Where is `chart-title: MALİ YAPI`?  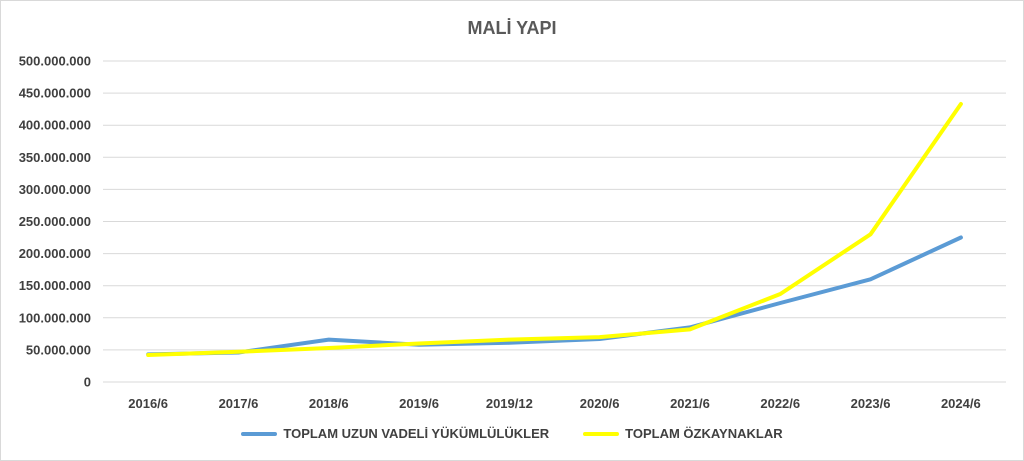 chart-title: MALİ YAPI is located at coordinates (512, 28).